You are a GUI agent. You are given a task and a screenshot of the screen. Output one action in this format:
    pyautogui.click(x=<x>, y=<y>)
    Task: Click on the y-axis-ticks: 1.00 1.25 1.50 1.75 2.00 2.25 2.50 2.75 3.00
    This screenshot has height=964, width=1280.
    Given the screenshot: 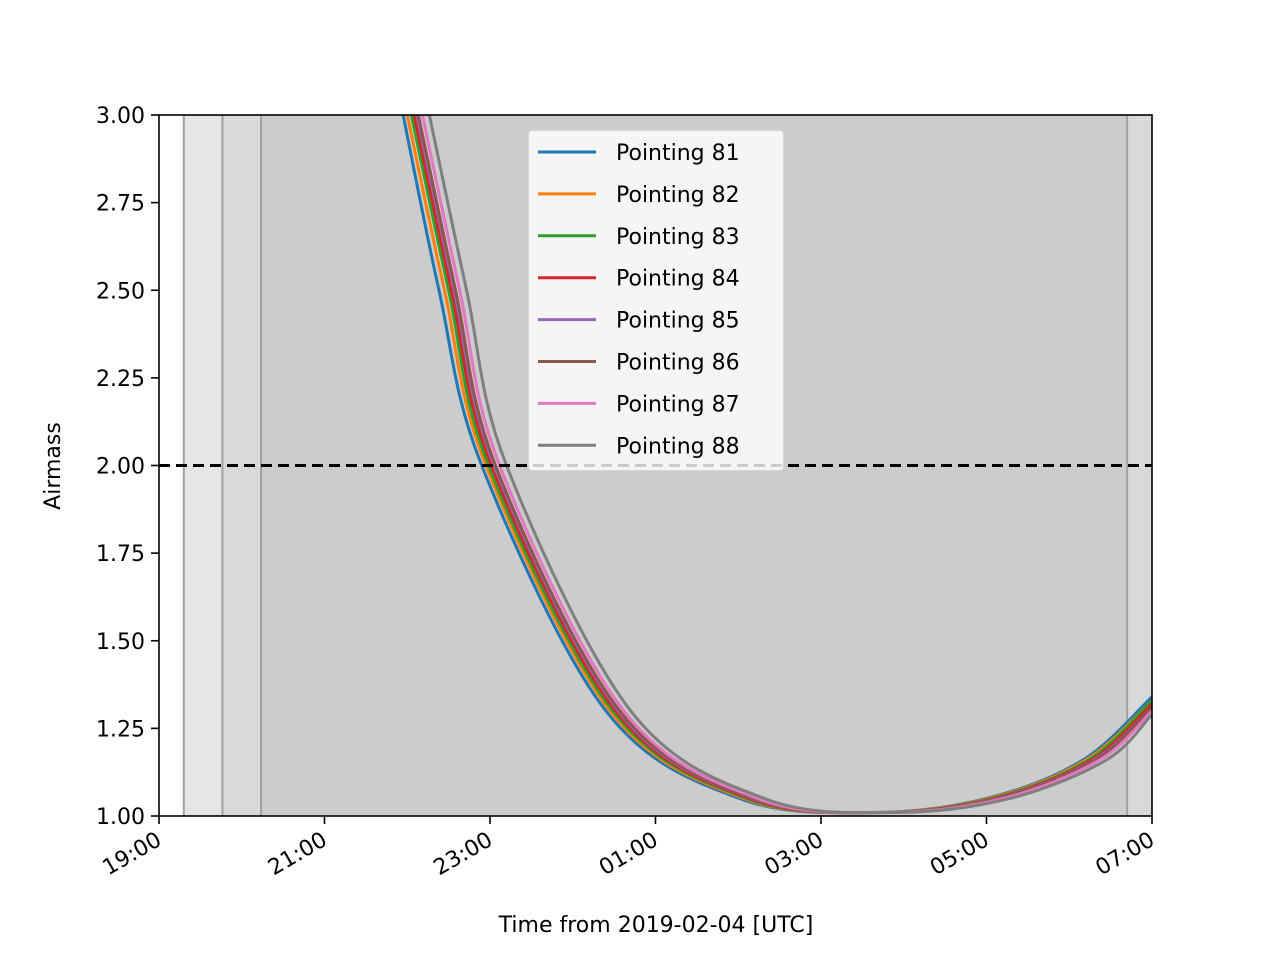 What is the action you would take?
    pyautogui.click(x=127, y=467)
    